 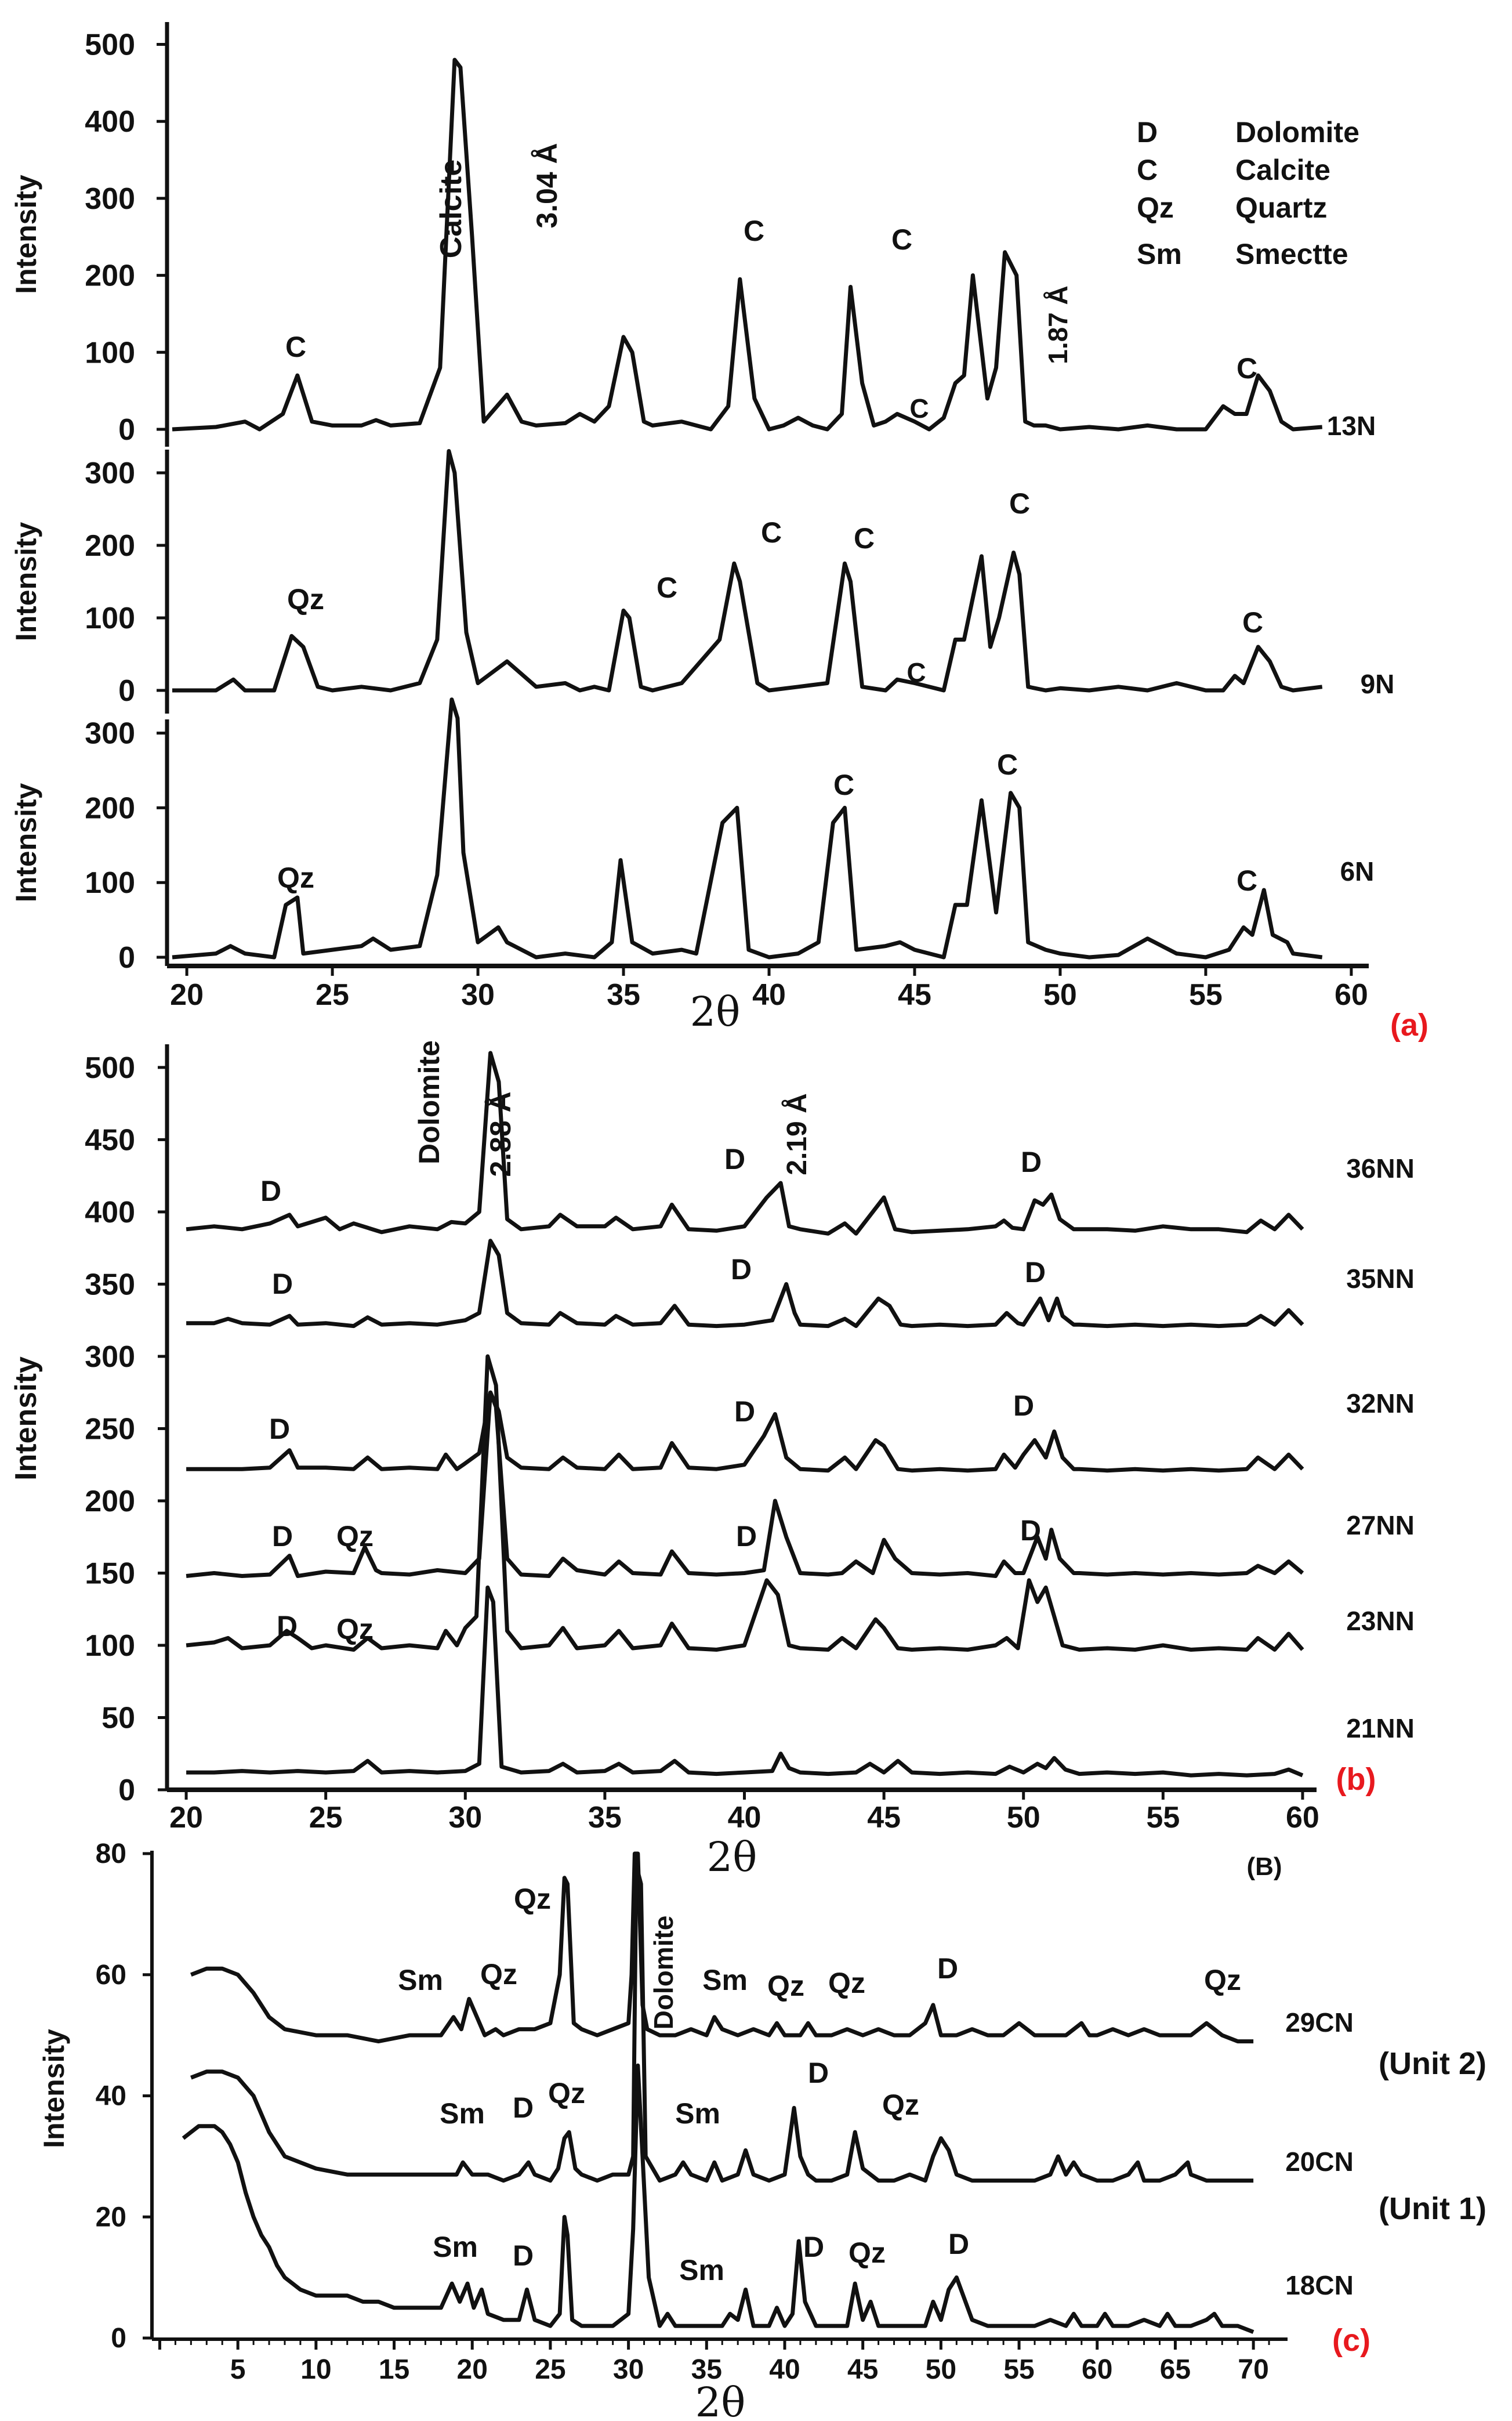 I want to click on series-line-9N, so click(x=747, y=571).